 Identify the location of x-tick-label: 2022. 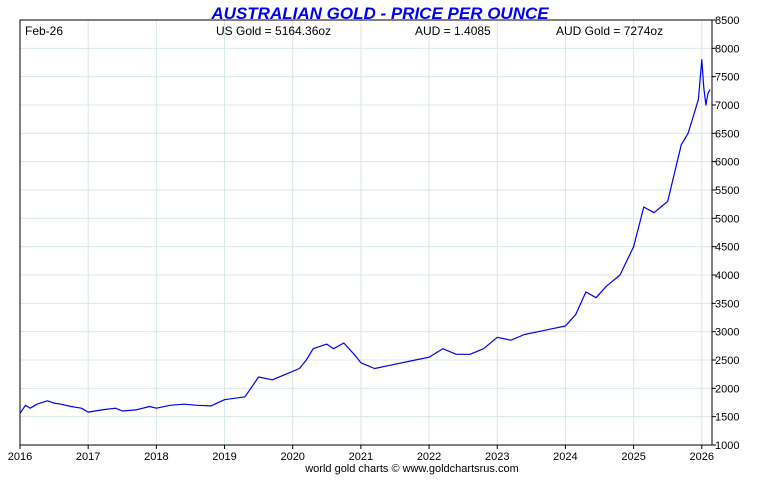
(429, 457).